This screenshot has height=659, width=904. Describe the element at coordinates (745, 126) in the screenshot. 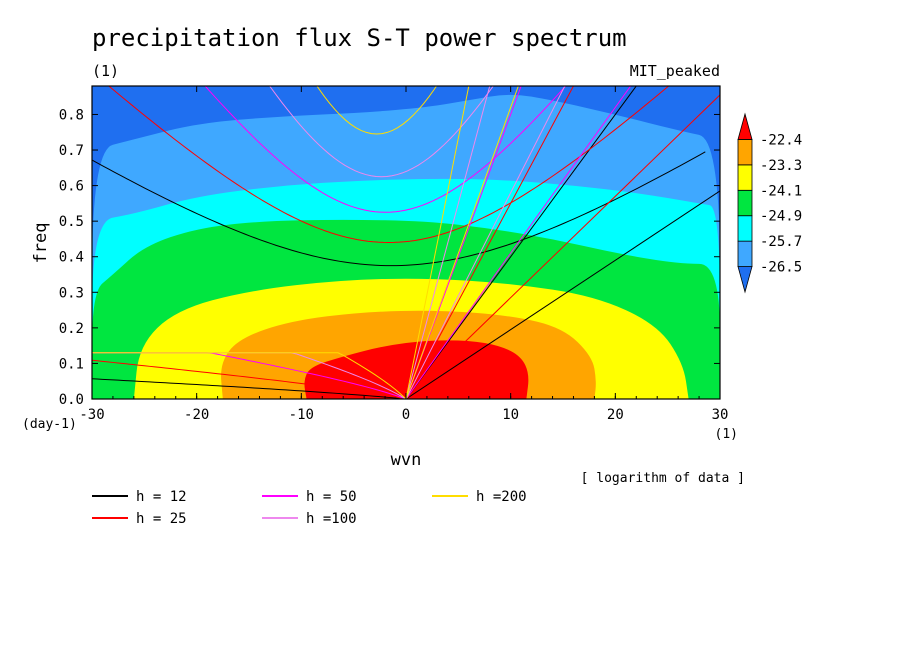

I see `colorbar-arrow-top` at that location.